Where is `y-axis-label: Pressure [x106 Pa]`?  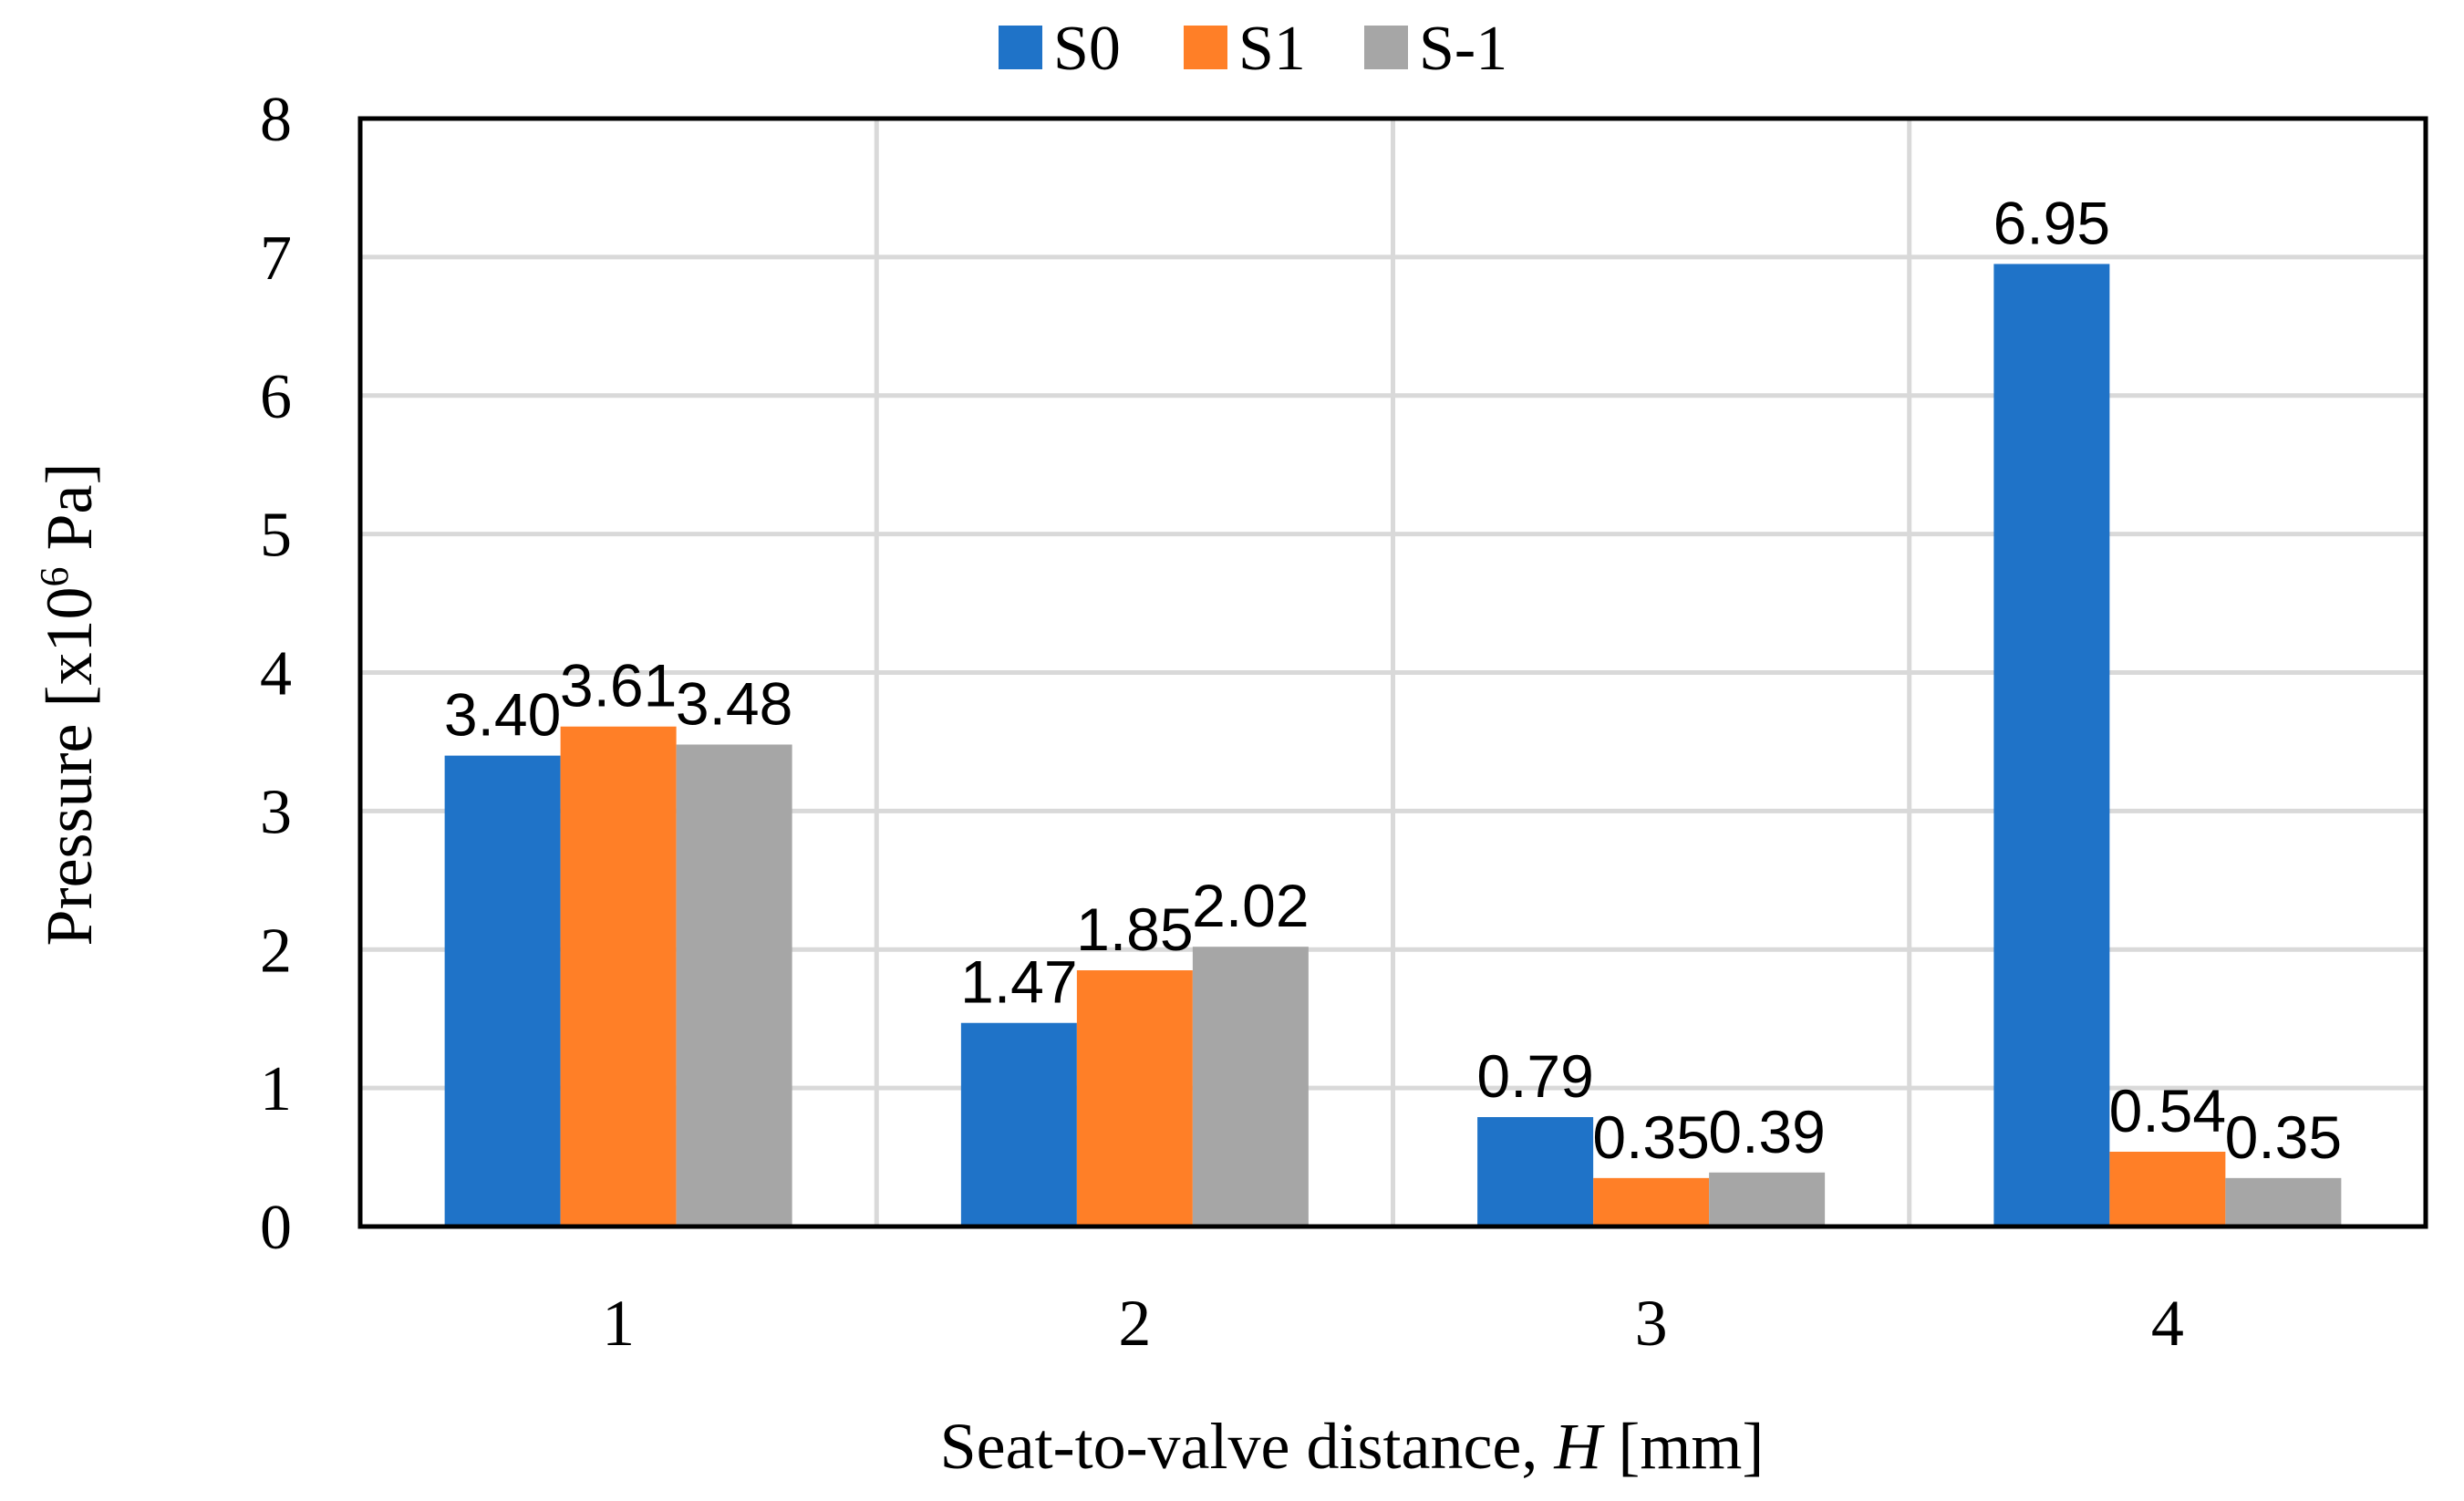 y-axis-label: Pressure [x106 Pa] is located at coordinates (69, 705).